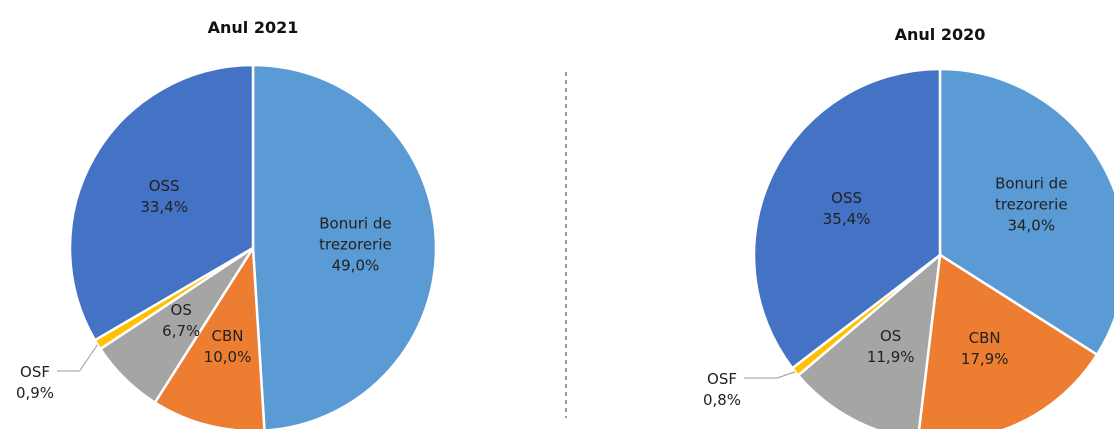 The height and width of the screenshot is (429, 1114). What do you see at coordinates (722, 390) in the screenshot?
I see `slice-label: OSF 0,8%` at bounding box center [722, 390].